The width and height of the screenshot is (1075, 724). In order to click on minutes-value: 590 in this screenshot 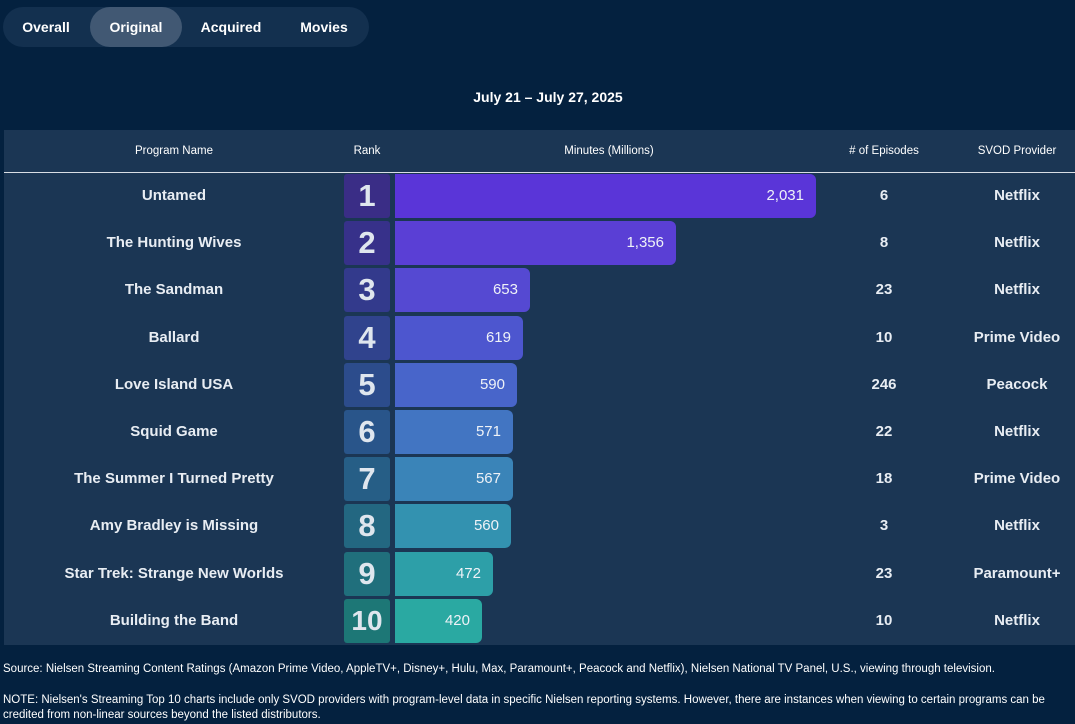, I will do `click(492, 384)`.